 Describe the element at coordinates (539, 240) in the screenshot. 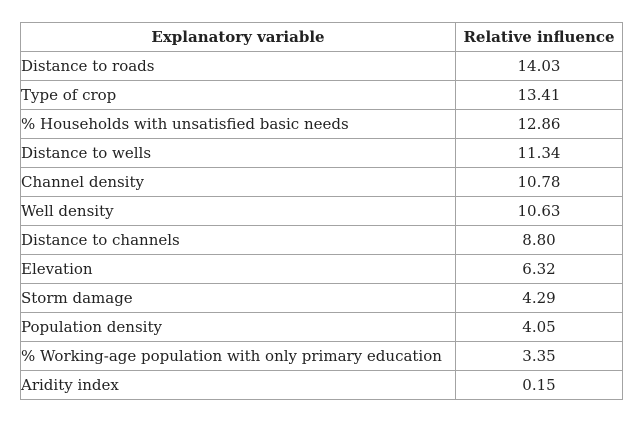

I see `cell-value: 8.80` at that location.